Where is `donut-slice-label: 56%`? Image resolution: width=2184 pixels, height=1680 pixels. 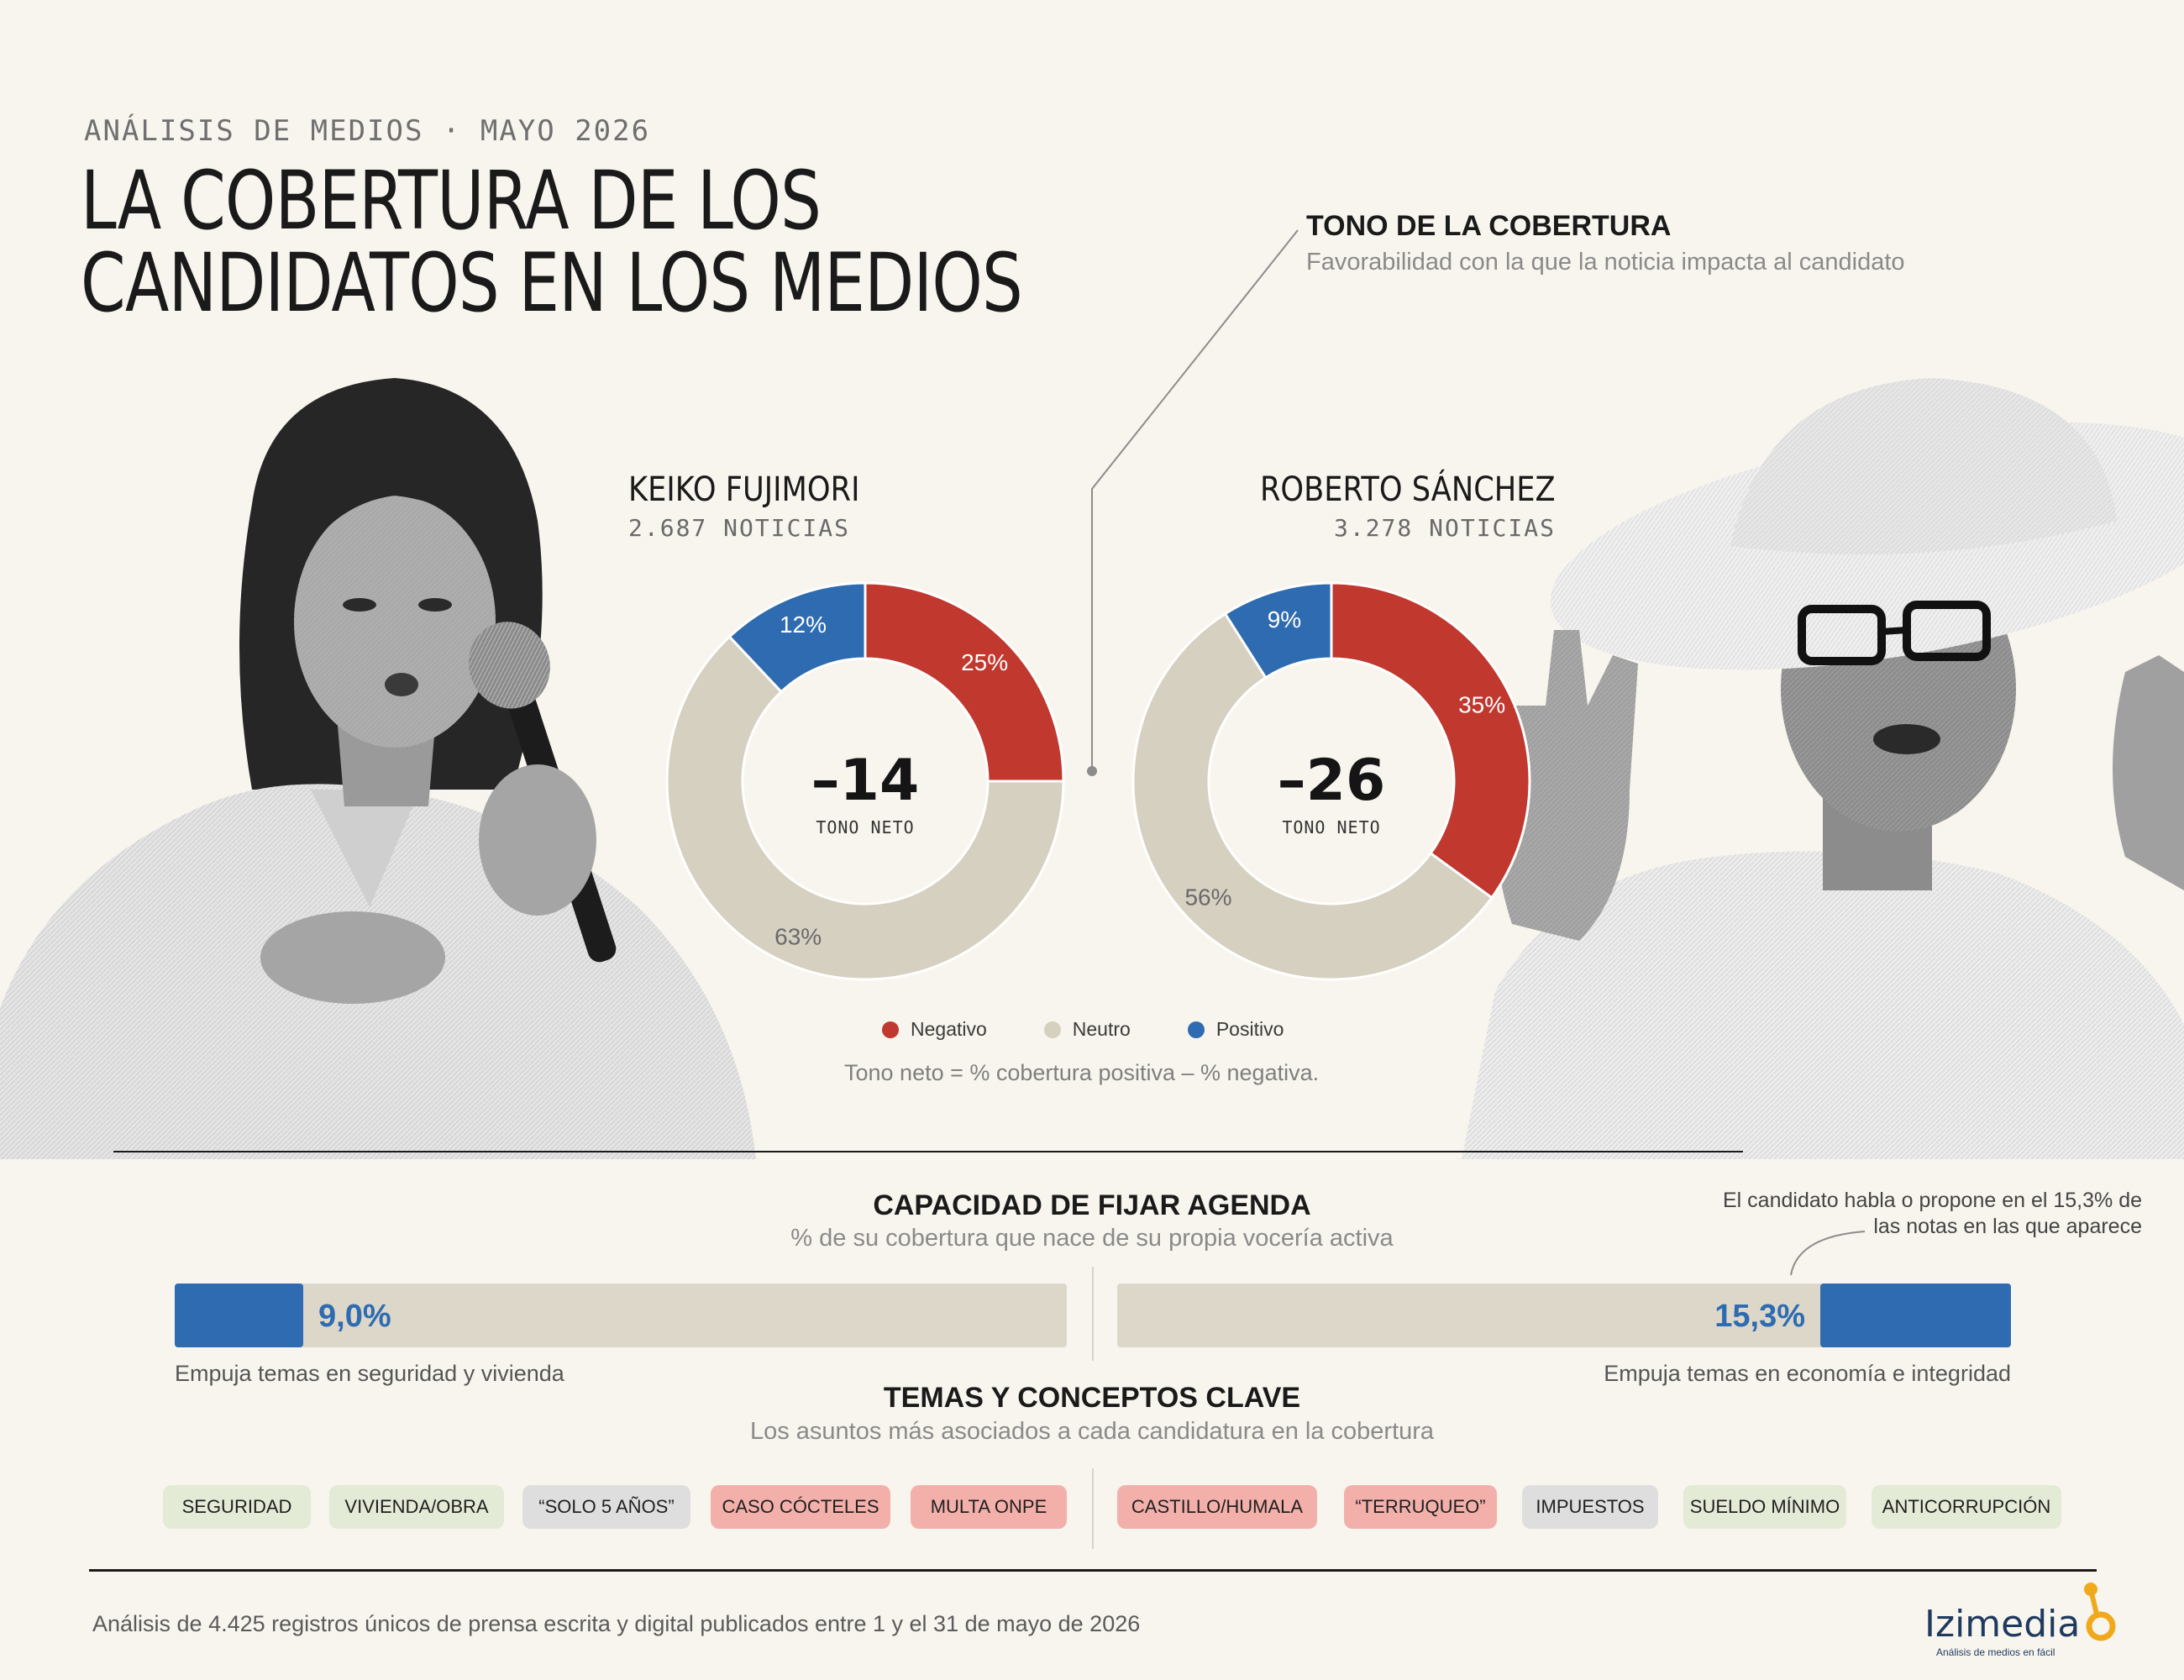
donut-slice-label: 56% is located at coordinates (1207, 898).